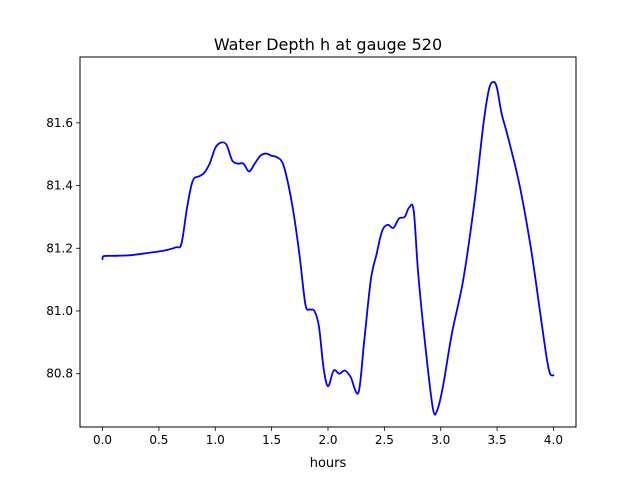 This screenshot has width=640, height=480. I want to click on x-tick-label: 3.0, so click(440, 440).